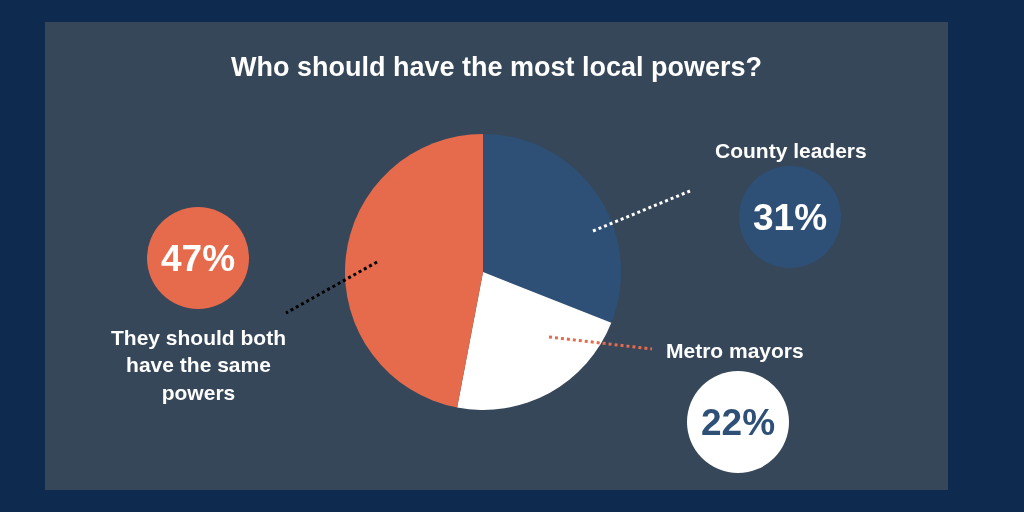  What do you see at coordinates (790, 217) in the screenshot?
I see `data-label: 31%` at bounding box center [790, 217].